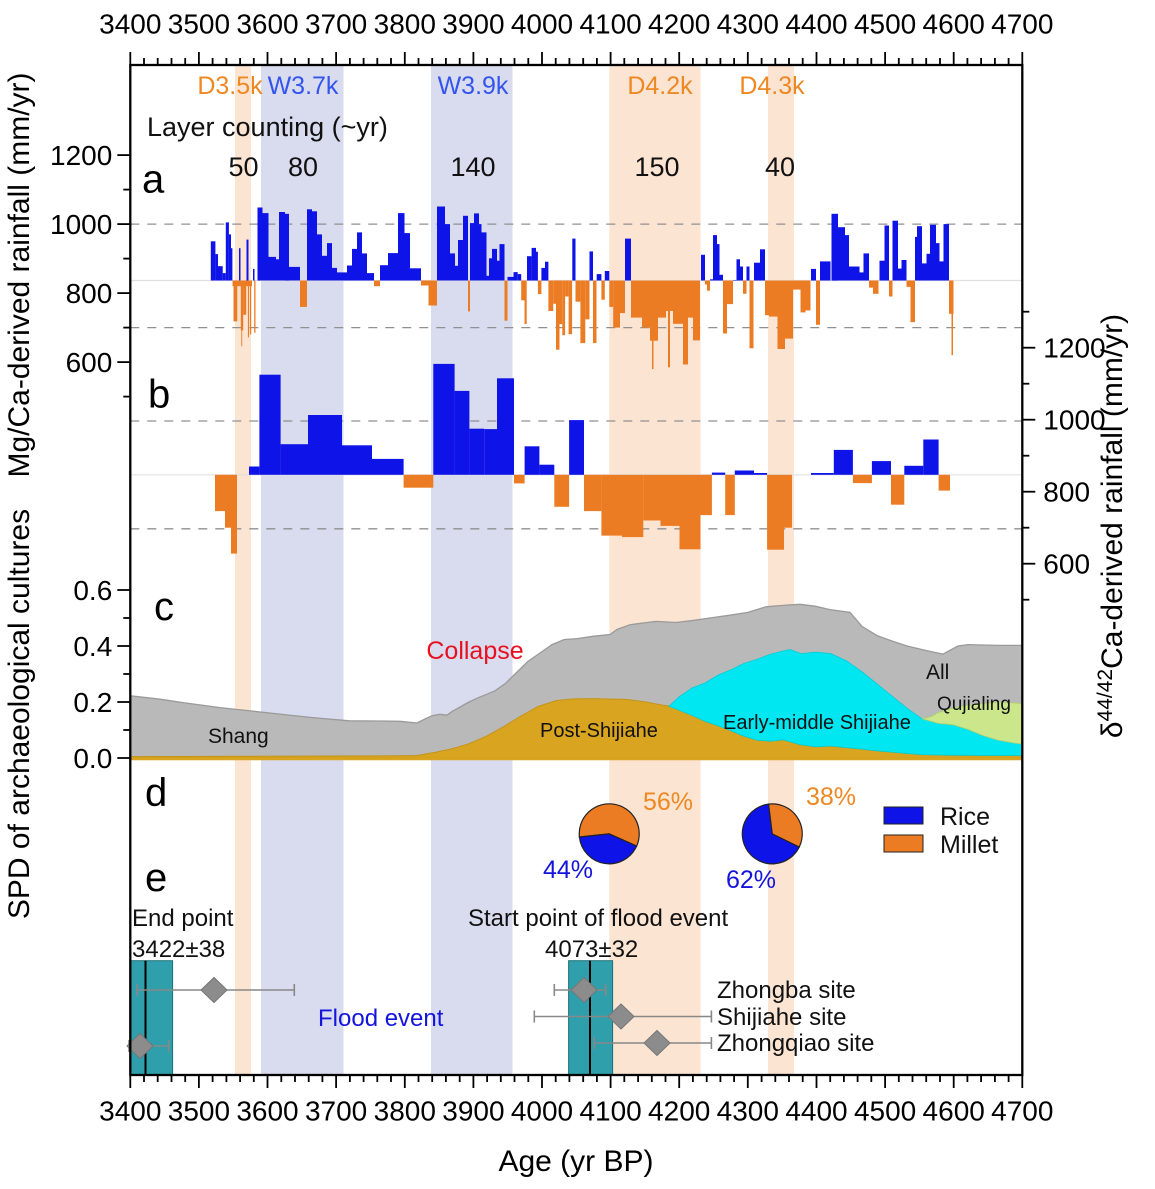 The image size is (1155, 1189). I want to click on svg-text: Shijiahe site, so click(781, 1017).